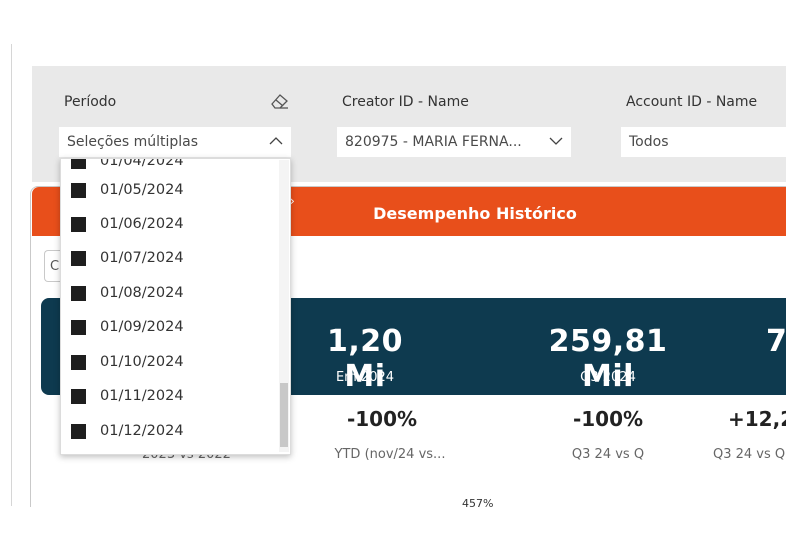 The image size is (786, 541). I want to click on side-tab: C, so click(52, 266).